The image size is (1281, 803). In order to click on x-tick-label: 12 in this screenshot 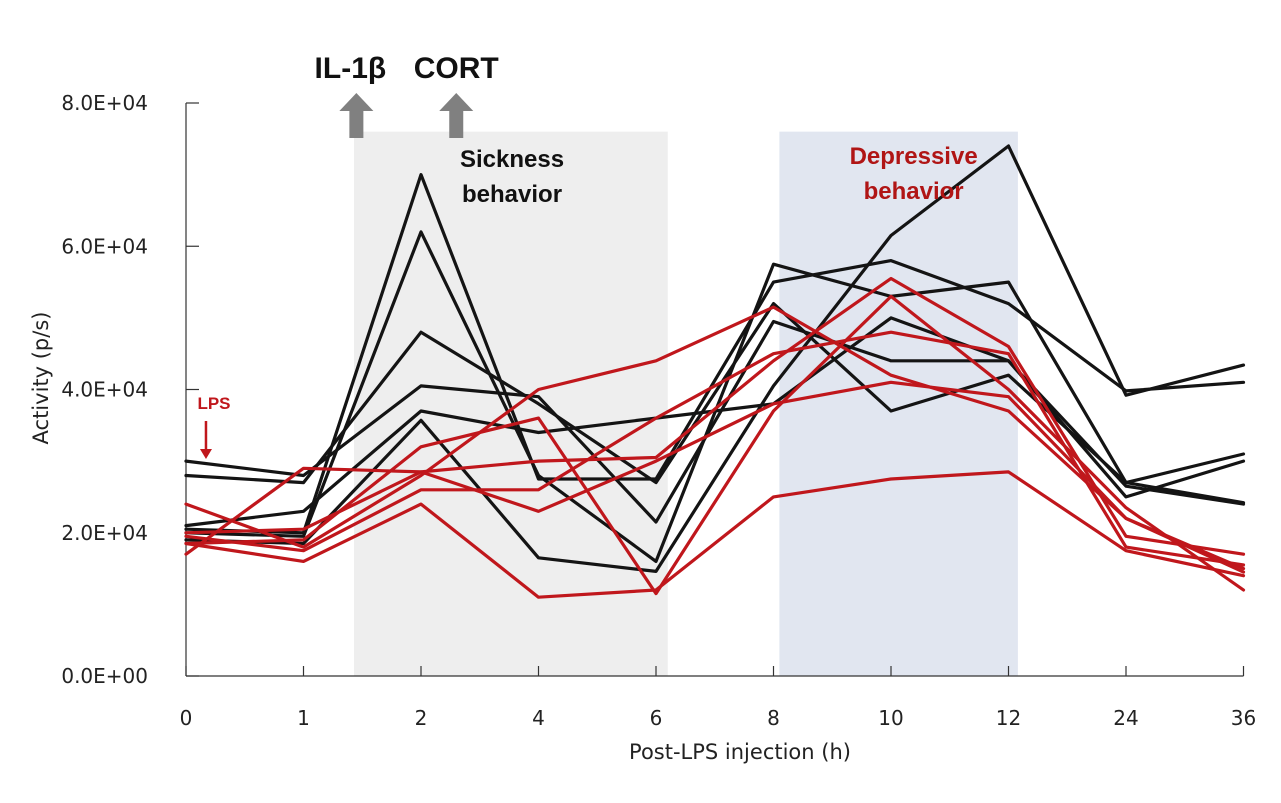, I will do `click(1008, 718)`.